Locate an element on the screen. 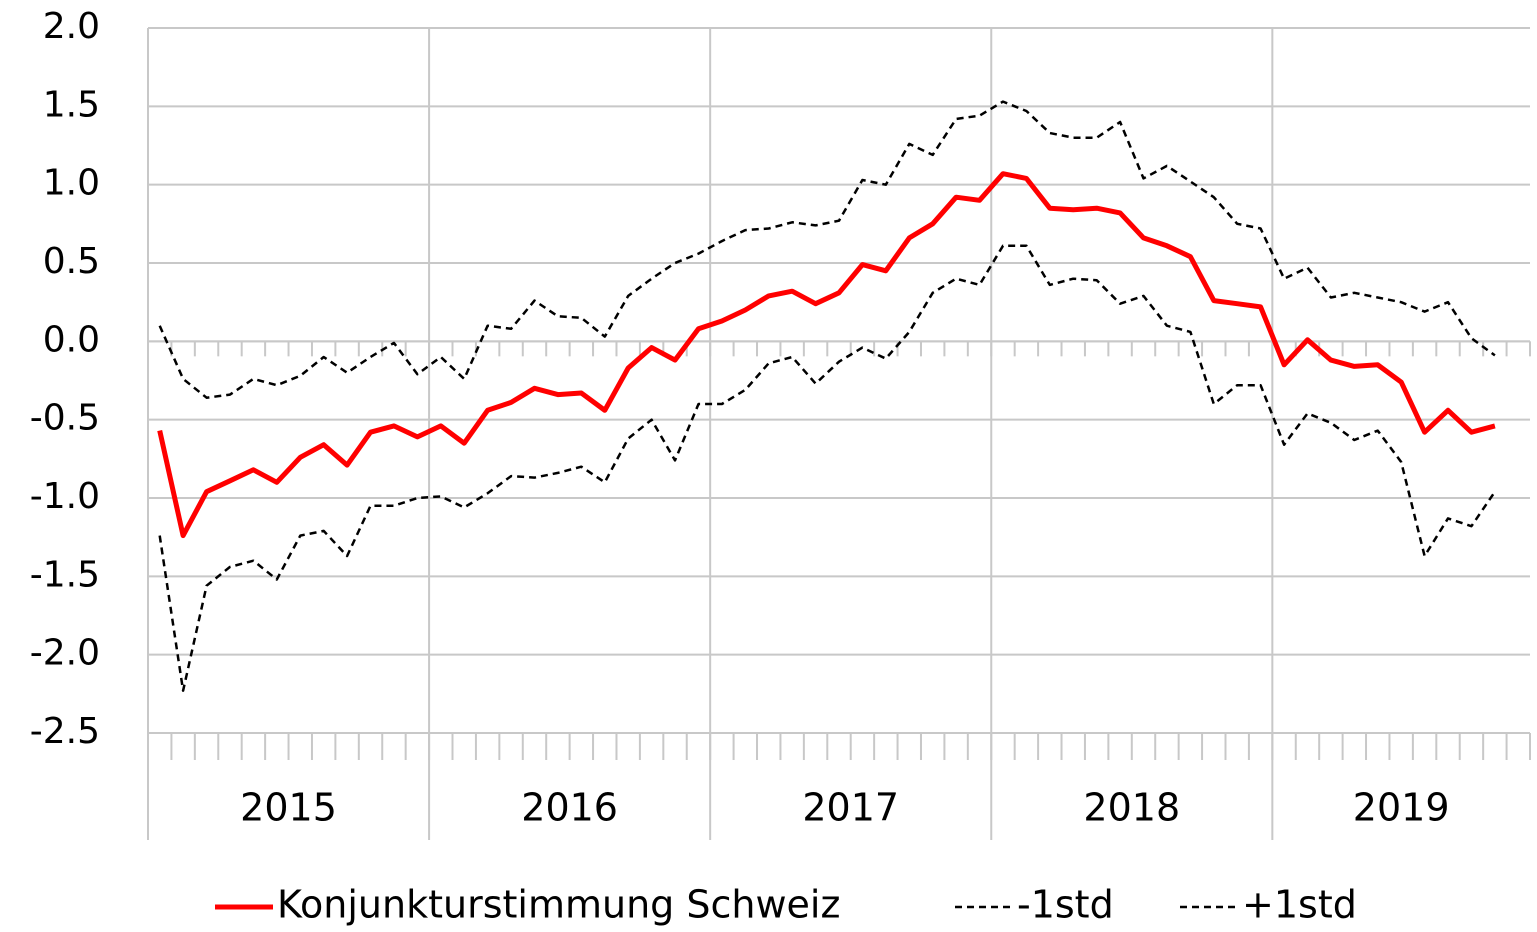 The width and height of the screenshot is (1537, 932). x-group-label: 2019 is located at coordinates (1401, 808).